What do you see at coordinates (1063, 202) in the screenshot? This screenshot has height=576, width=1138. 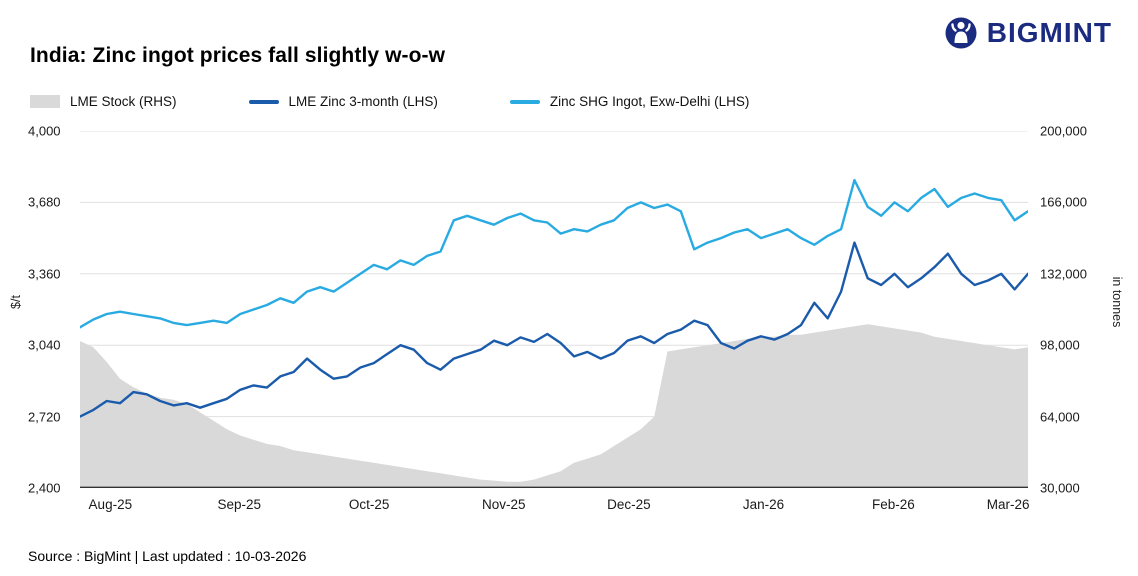 I see `y-tick-label: 166,000` at bounding box center [1063, 202].